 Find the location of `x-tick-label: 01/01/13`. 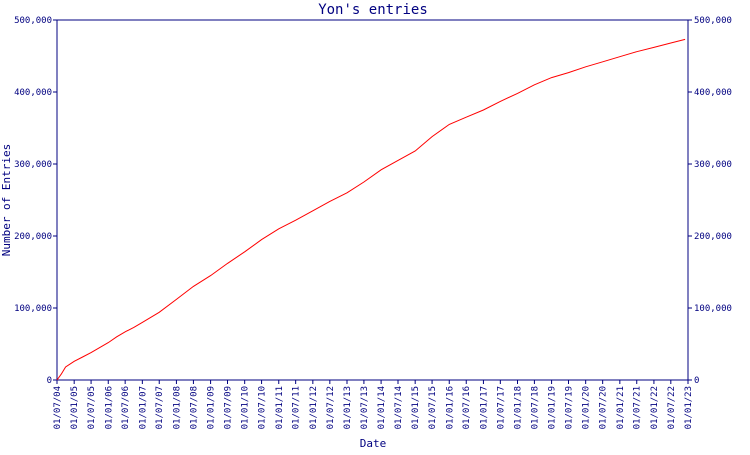

x-tick-label: 01/01/13 is located at coordinates (348, 407).